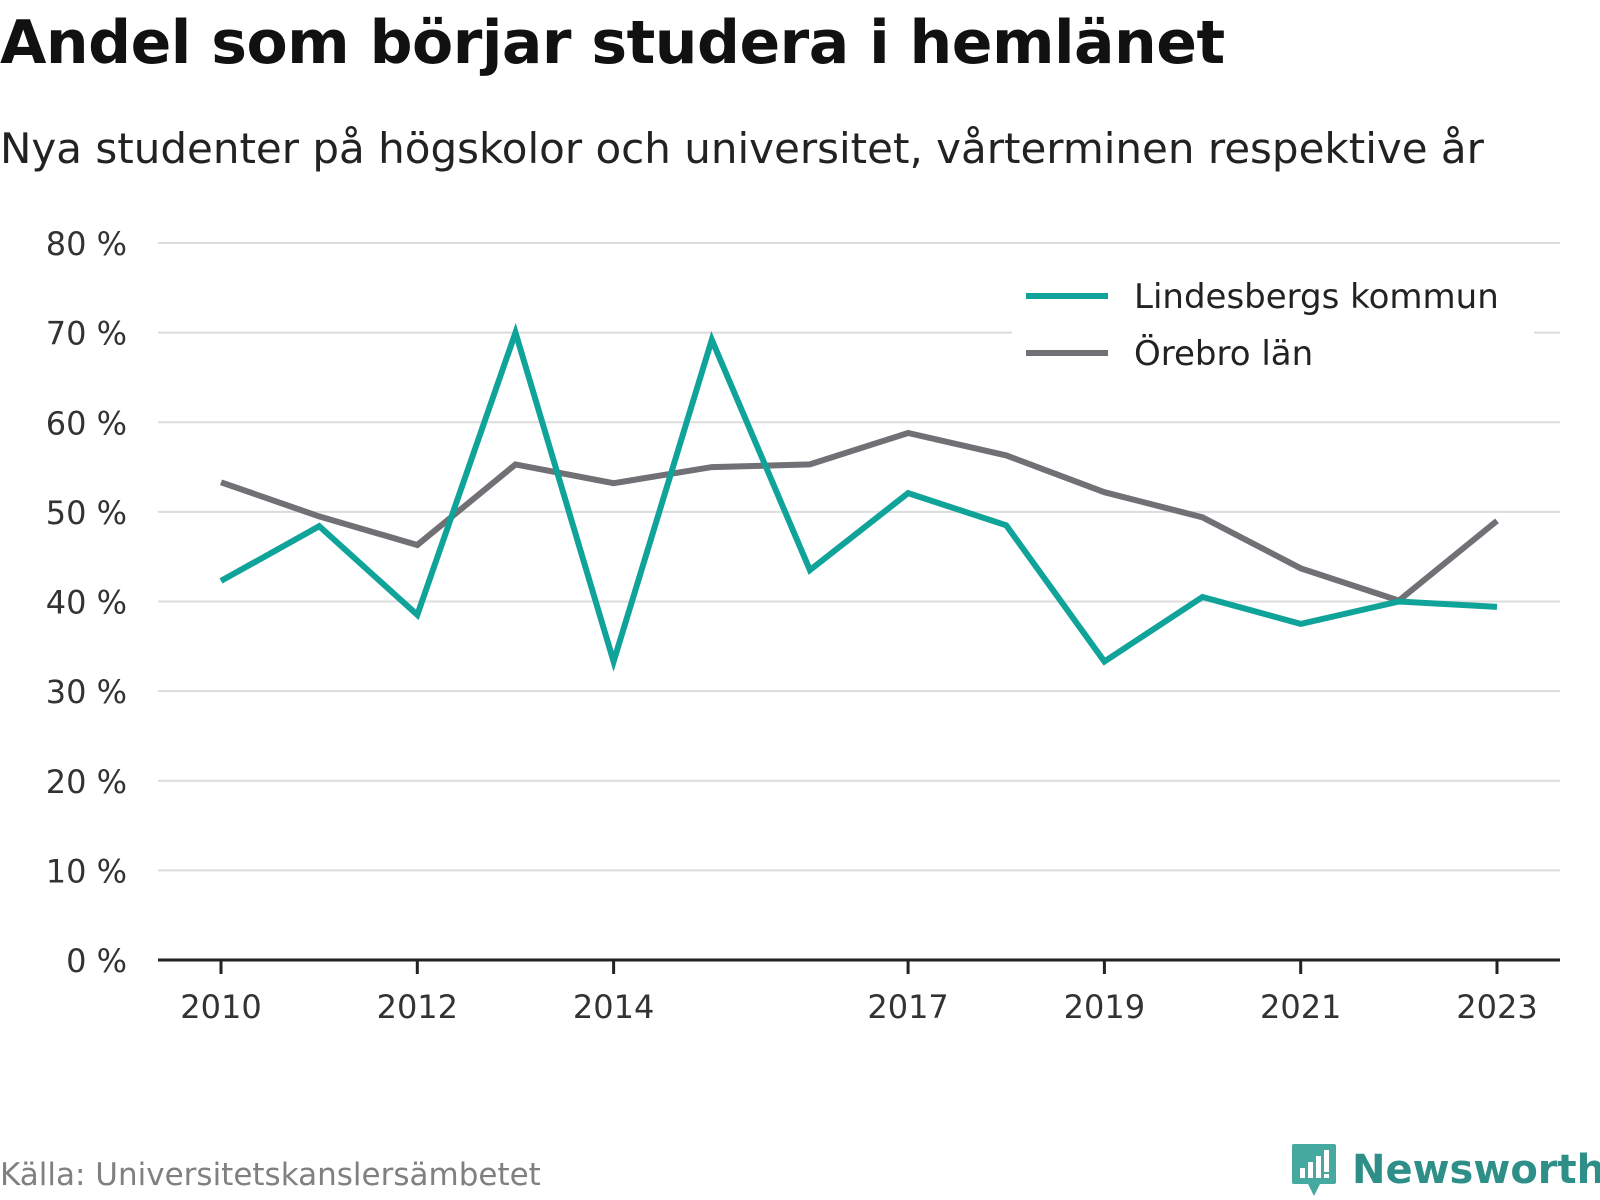  I want to click on x-tick-label: 2010, so click(220, 1007).